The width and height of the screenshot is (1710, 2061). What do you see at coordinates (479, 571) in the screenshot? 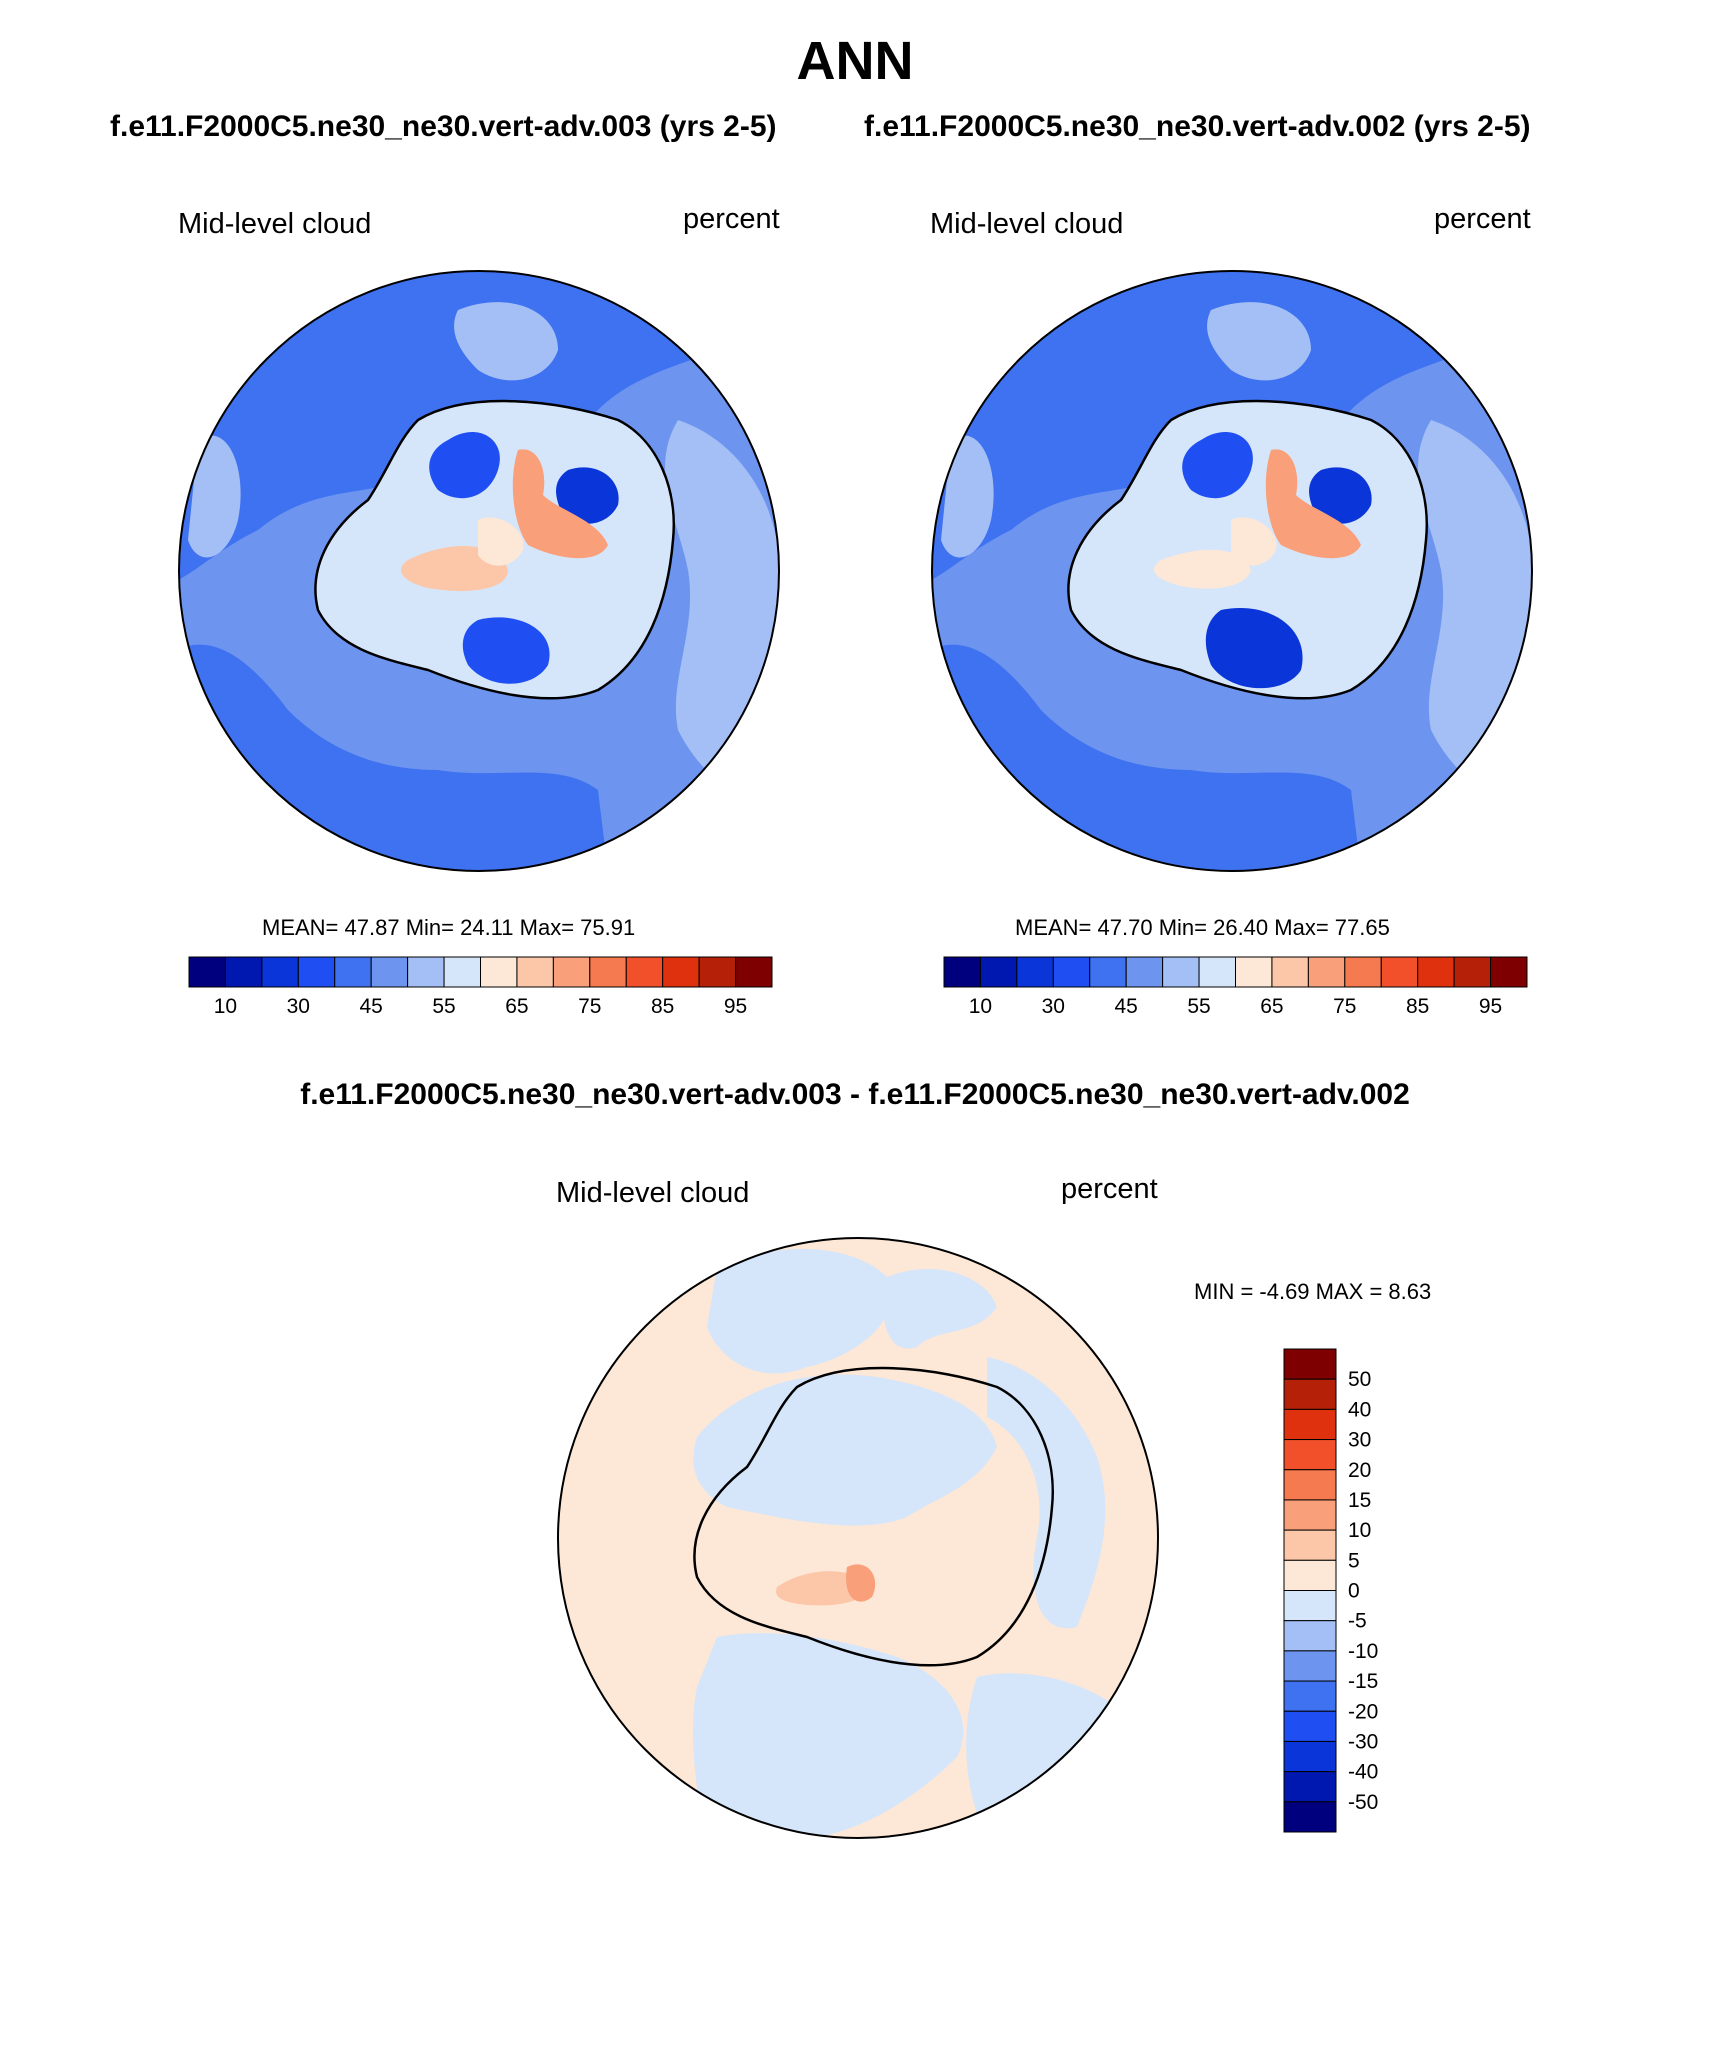
I see `panel-1-polar-map` at bounding box center [479, 571].